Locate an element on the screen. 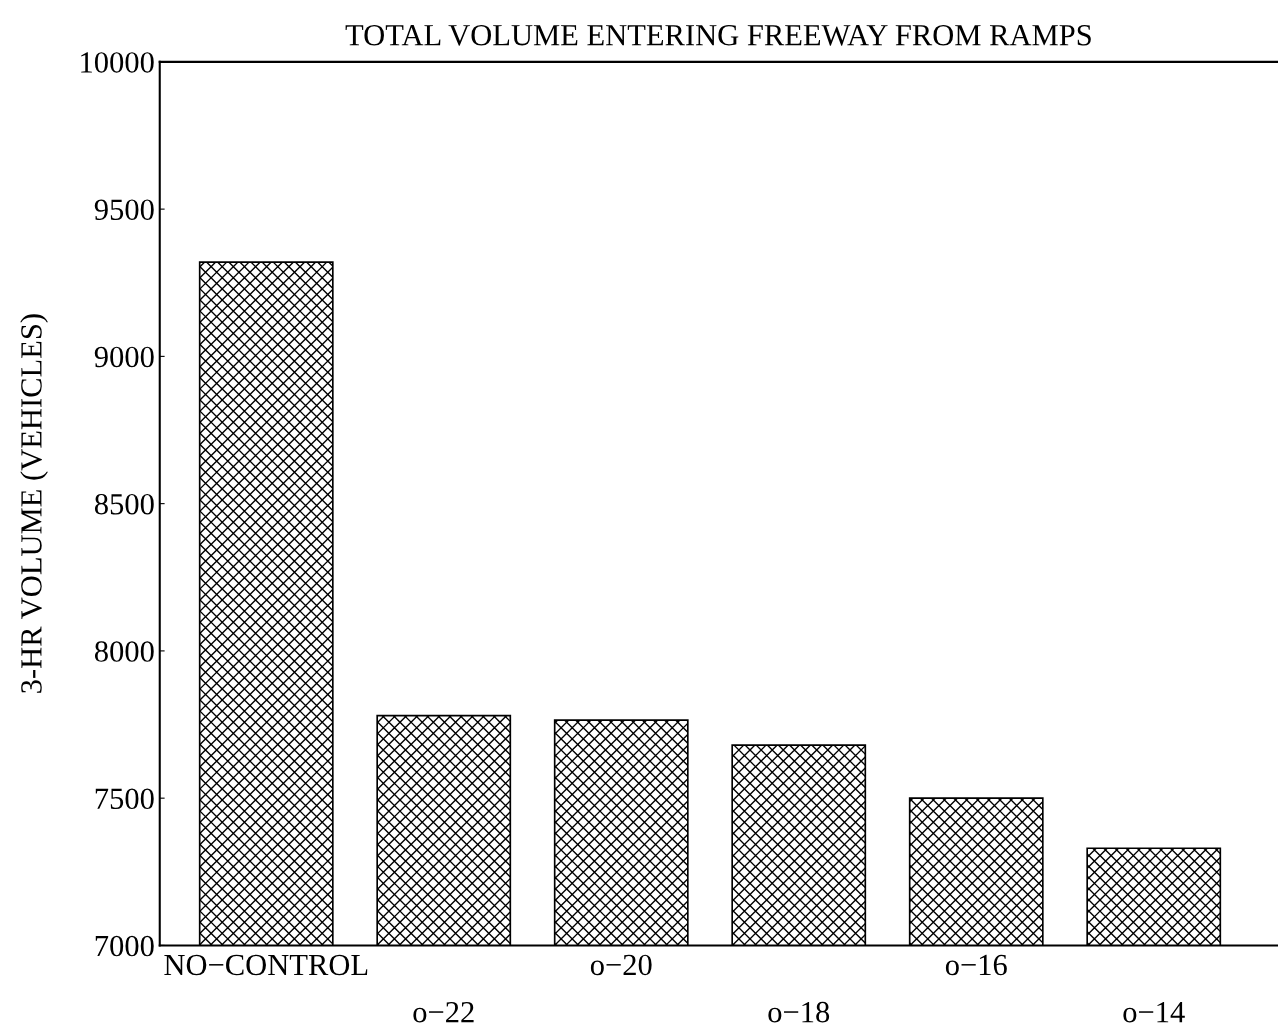  y-tick-label: 8500 is located at coordinates (124, 504).